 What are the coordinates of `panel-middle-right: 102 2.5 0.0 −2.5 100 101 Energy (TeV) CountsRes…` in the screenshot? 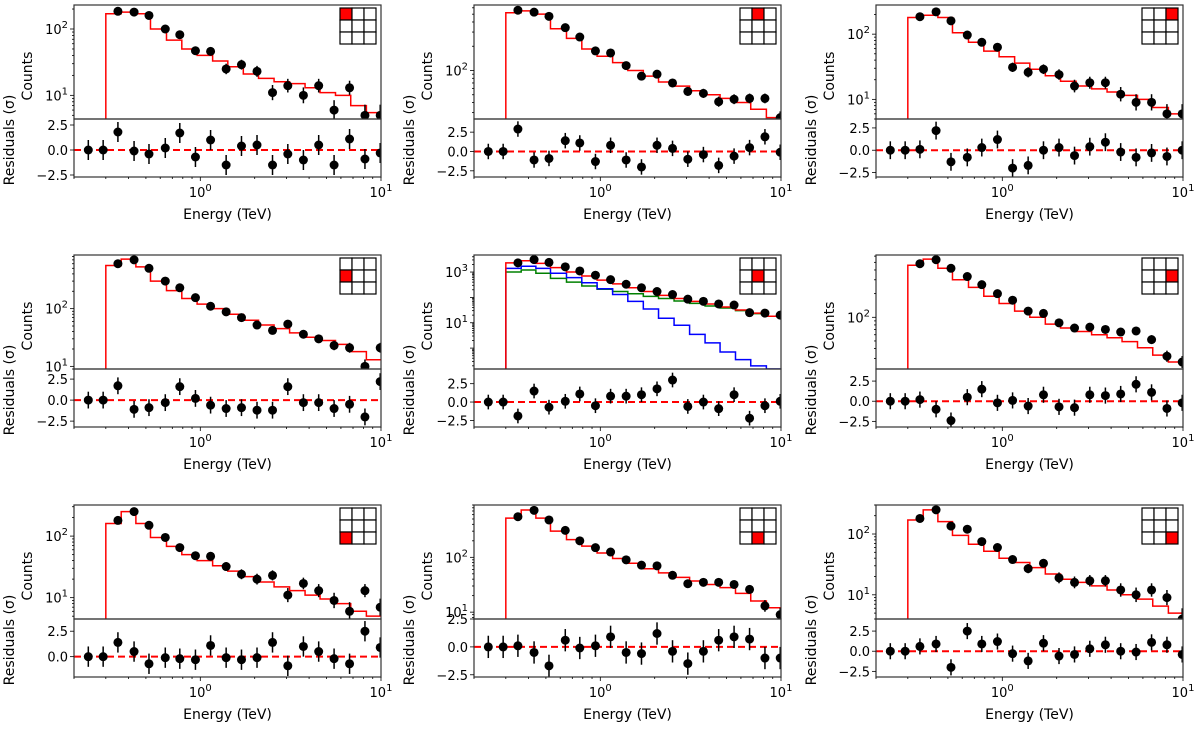 It's located at (999, 363).